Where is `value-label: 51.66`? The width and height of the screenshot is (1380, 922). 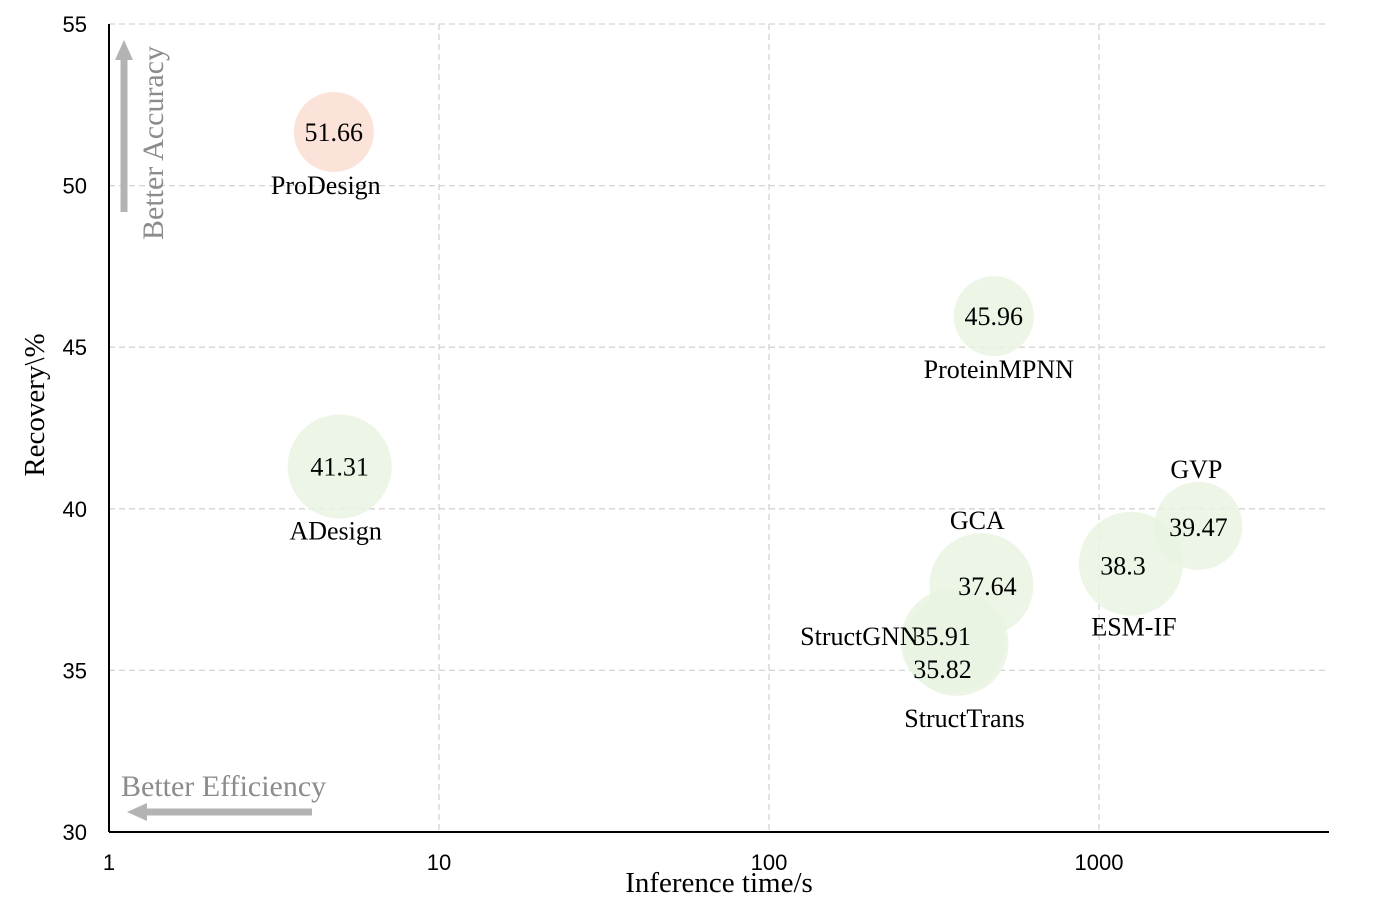
value-label: 51.66 is located at coordinates (334, 132).